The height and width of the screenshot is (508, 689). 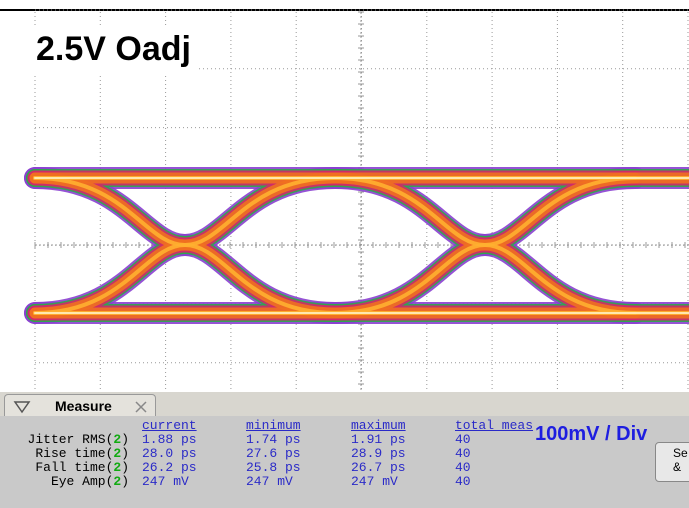 I want to click on column-header: total meas, so click(x=494, y=425).